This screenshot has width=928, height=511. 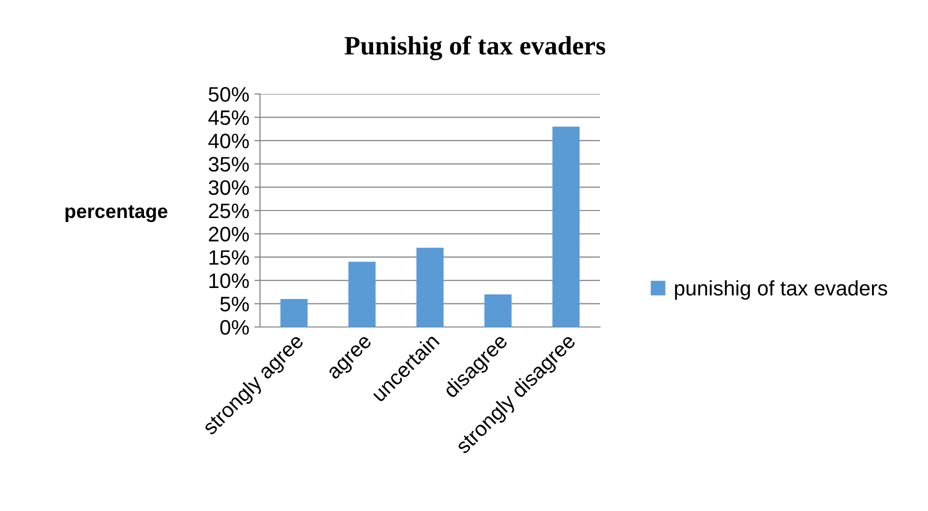 What do you see at coordinates (234, 304) in the screenshot?
I see `y-tick-label: 5%` at bounding box center [234, 304].